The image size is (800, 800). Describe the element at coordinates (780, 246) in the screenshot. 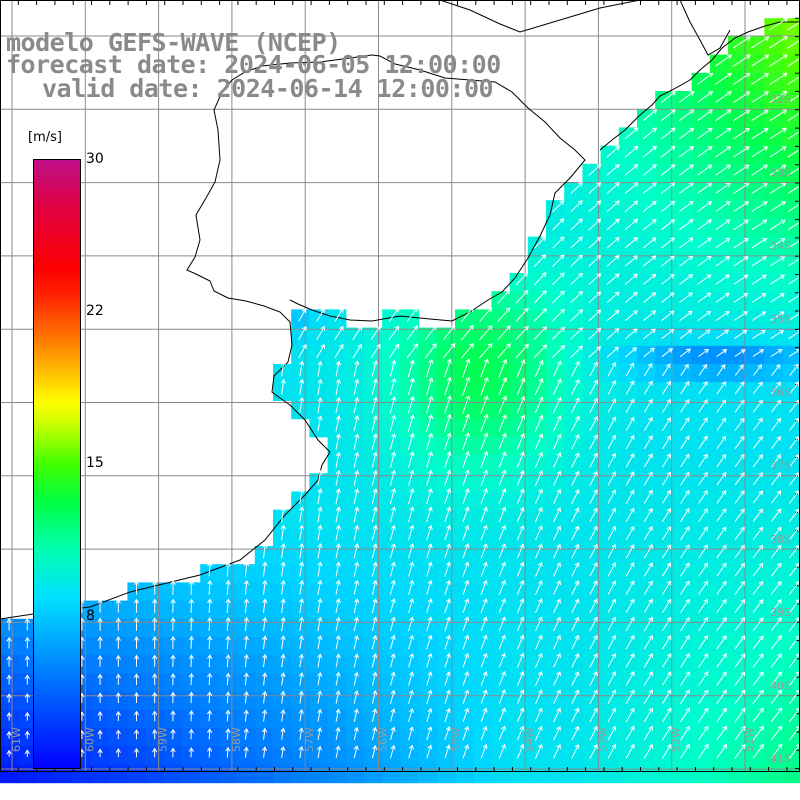

I see `lat-label: 34S` at that location.